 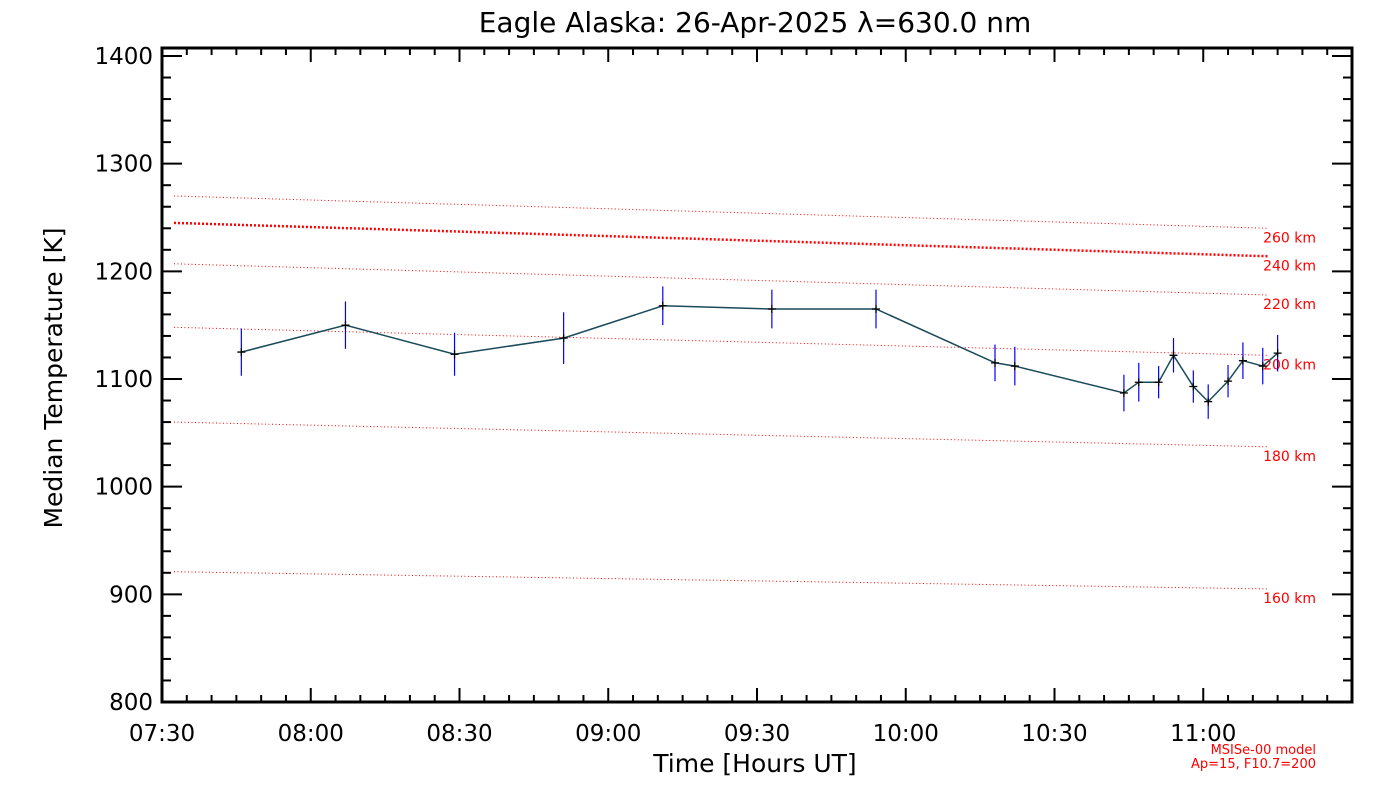 What do you see at coordinates (162, 734) in the screenshot?
I see `x-tick-label: 07:30` at bounding box center [162, 734].